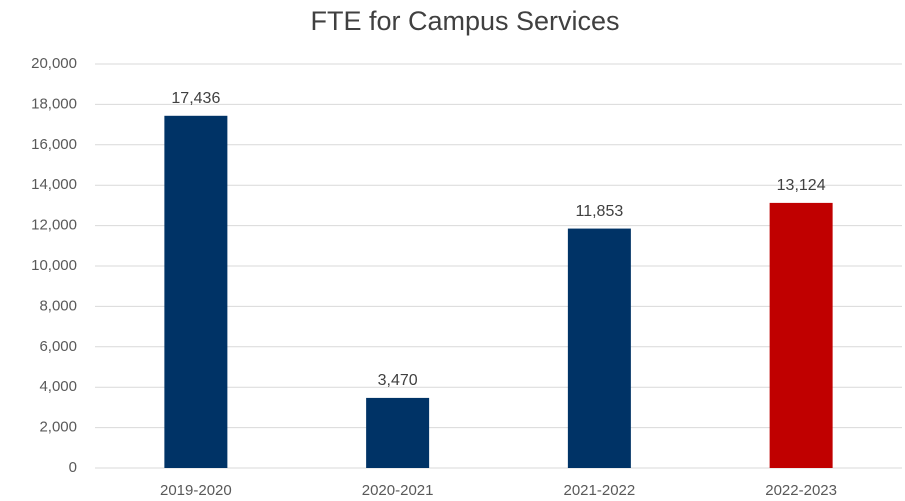 The height and width of the screenshot is (501, 905). Describe the element at coordinates (54, 265) in the screenshot. I see `y-tick-label: 10,000` at that location.